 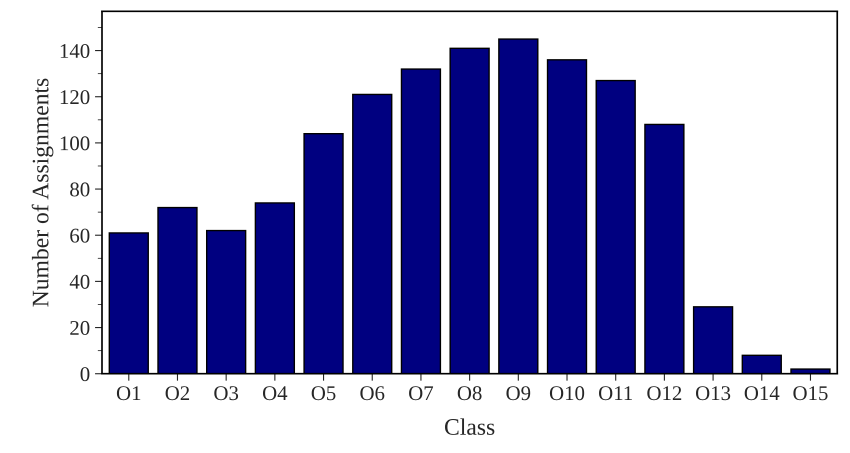 What do you see at coordinates (80, 327) in the screenshot?
I see `y-tick-label: 20` at bounding box center [80, 327].